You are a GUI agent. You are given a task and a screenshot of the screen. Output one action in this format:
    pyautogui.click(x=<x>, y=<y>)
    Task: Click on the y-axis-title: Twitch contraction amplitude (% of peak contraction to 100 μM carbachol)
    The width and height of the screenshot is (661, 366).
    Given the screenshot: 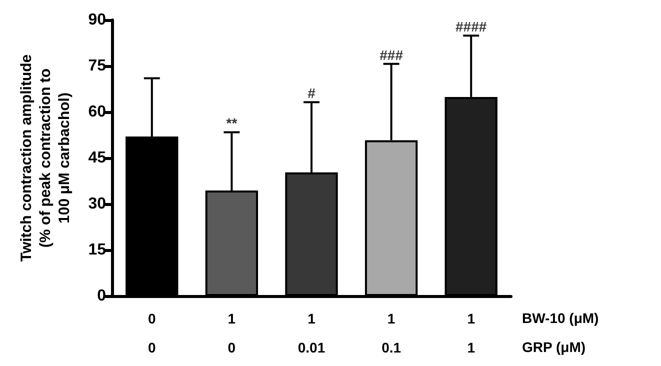 What is the action you would take?
    pyautogui.click(x=45, y=158)
    